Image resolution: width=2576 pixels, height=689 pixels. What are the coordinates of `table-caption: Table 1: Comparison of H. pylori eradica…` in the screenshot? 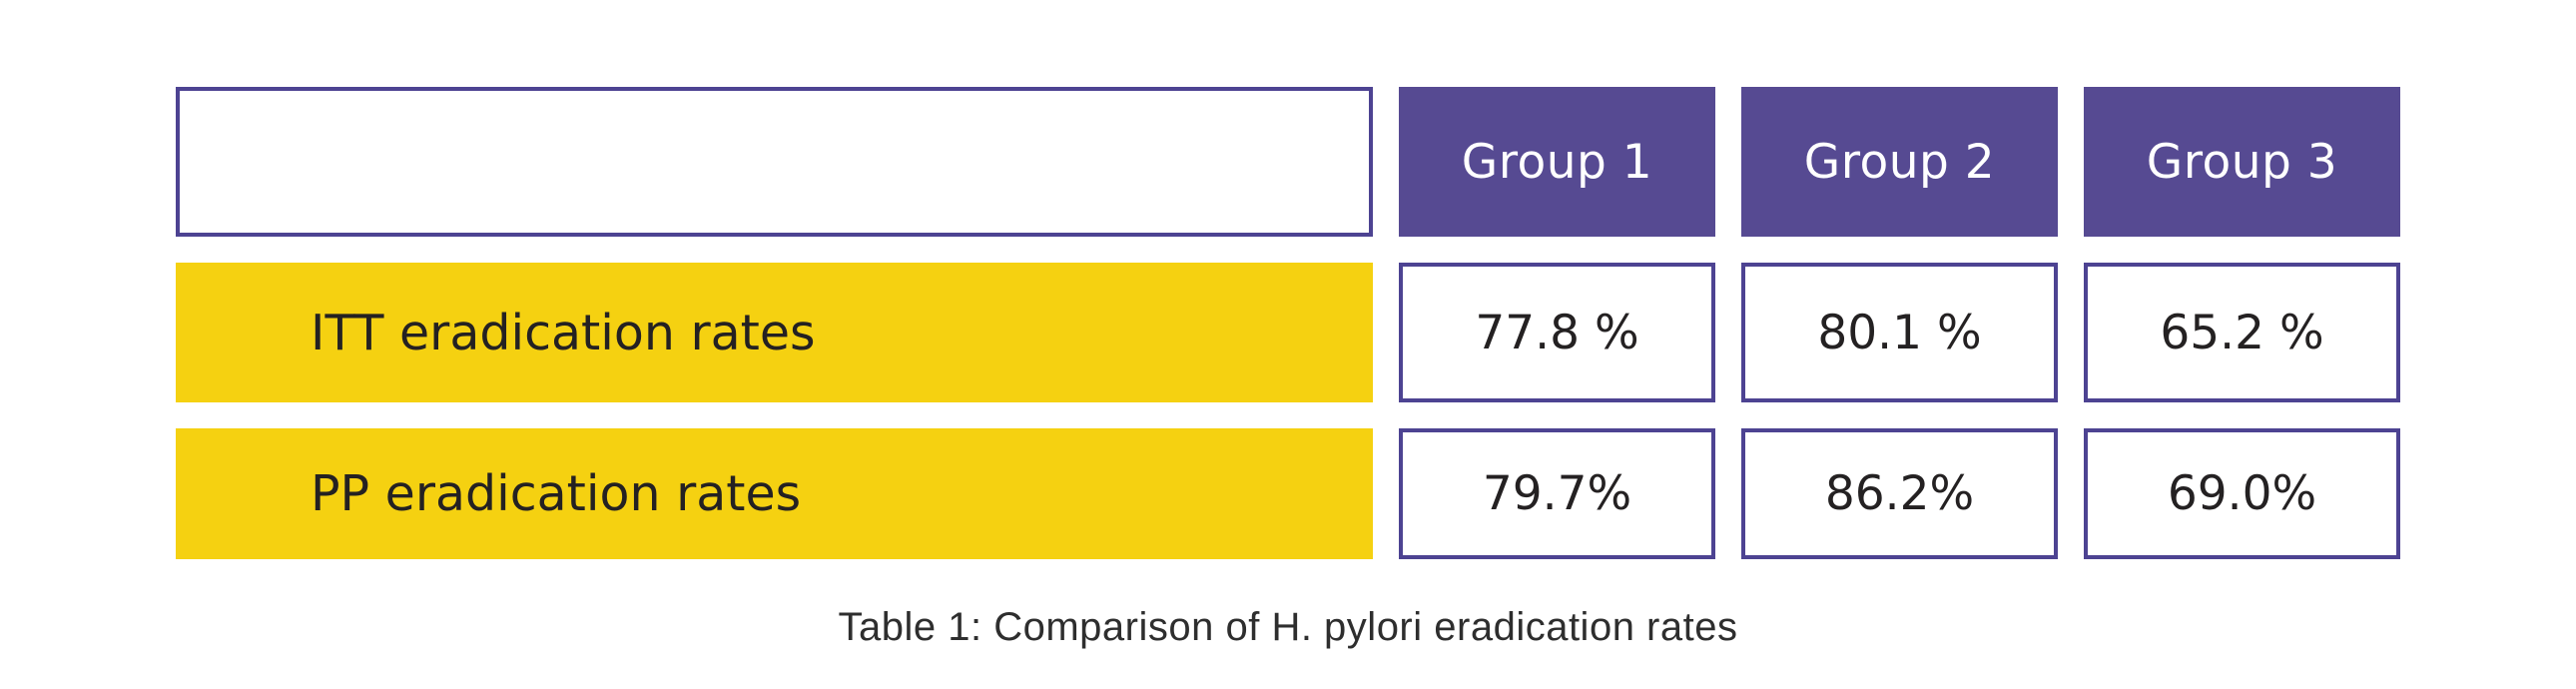 It's located at (1288, 627).